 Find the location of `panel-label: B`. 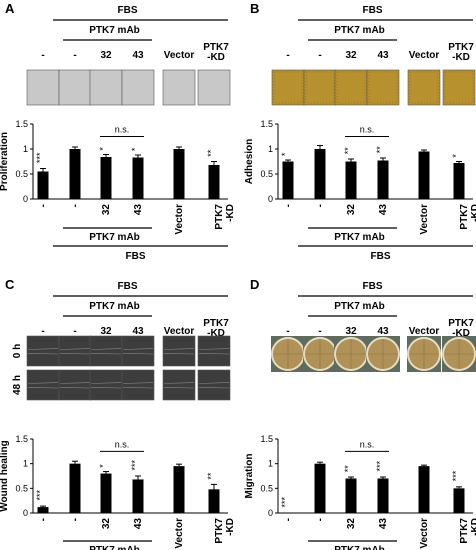

panel-label: B is located at coordinates (254, 8).